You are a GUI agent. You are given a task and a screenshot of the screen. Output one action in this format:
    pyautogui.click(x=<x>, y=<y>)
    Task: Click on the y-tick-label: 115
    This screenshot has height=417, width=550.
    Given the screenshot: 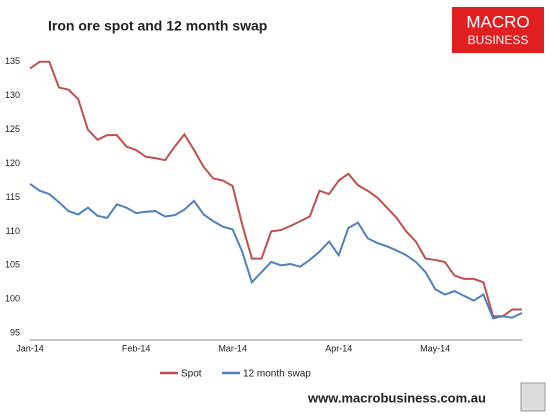 What is the action you would take?
    pyautogui.click(x=13, y=197)
    